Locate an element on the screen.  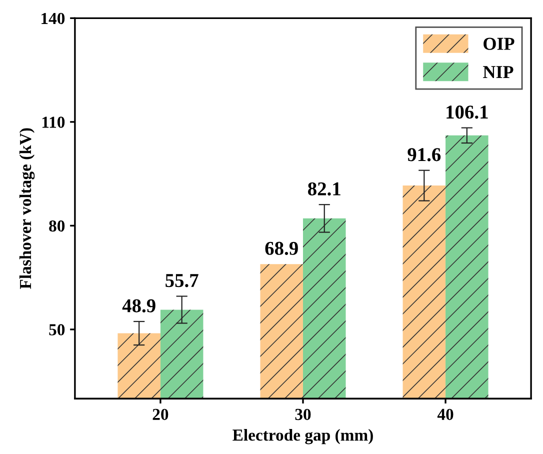
legend-label: OIP is located at coordinates (499, 44).